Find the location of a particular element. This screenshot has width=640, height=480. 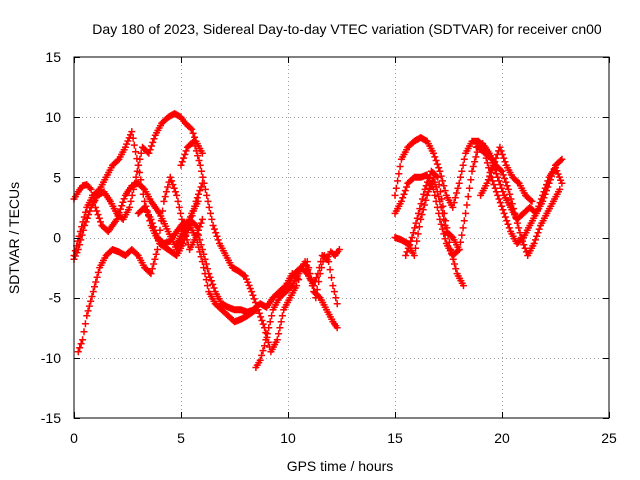

y-axis-label: SDTVAR / TECUs is located at coordinates (14, 238).